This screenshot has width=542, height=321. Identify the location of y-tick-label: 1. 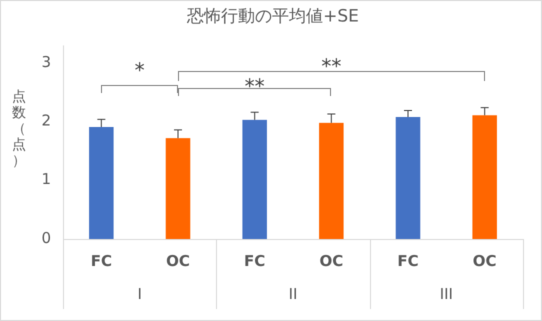
(46, 179).